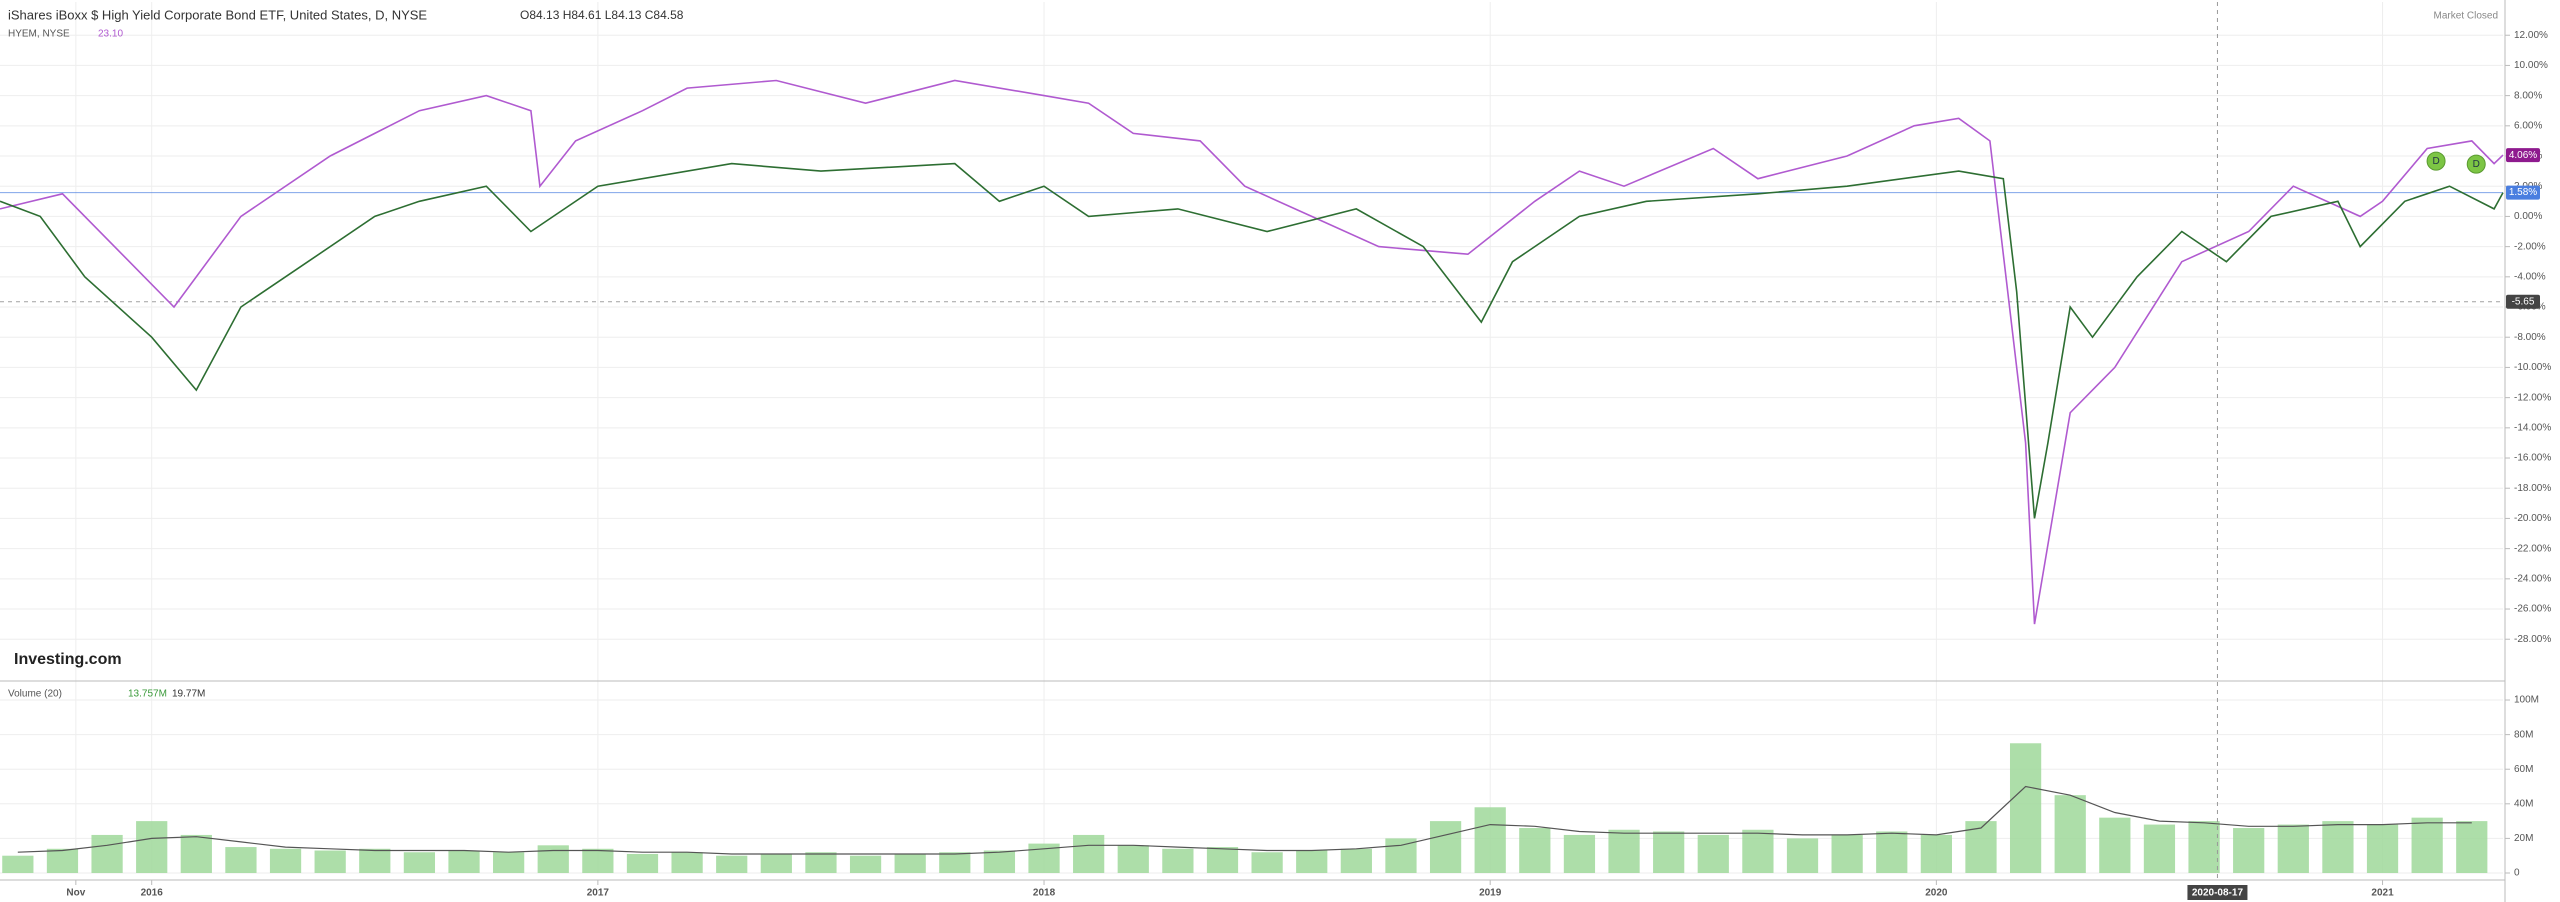  I want to click on y-tick-label: 20M, so click(2523, 838).